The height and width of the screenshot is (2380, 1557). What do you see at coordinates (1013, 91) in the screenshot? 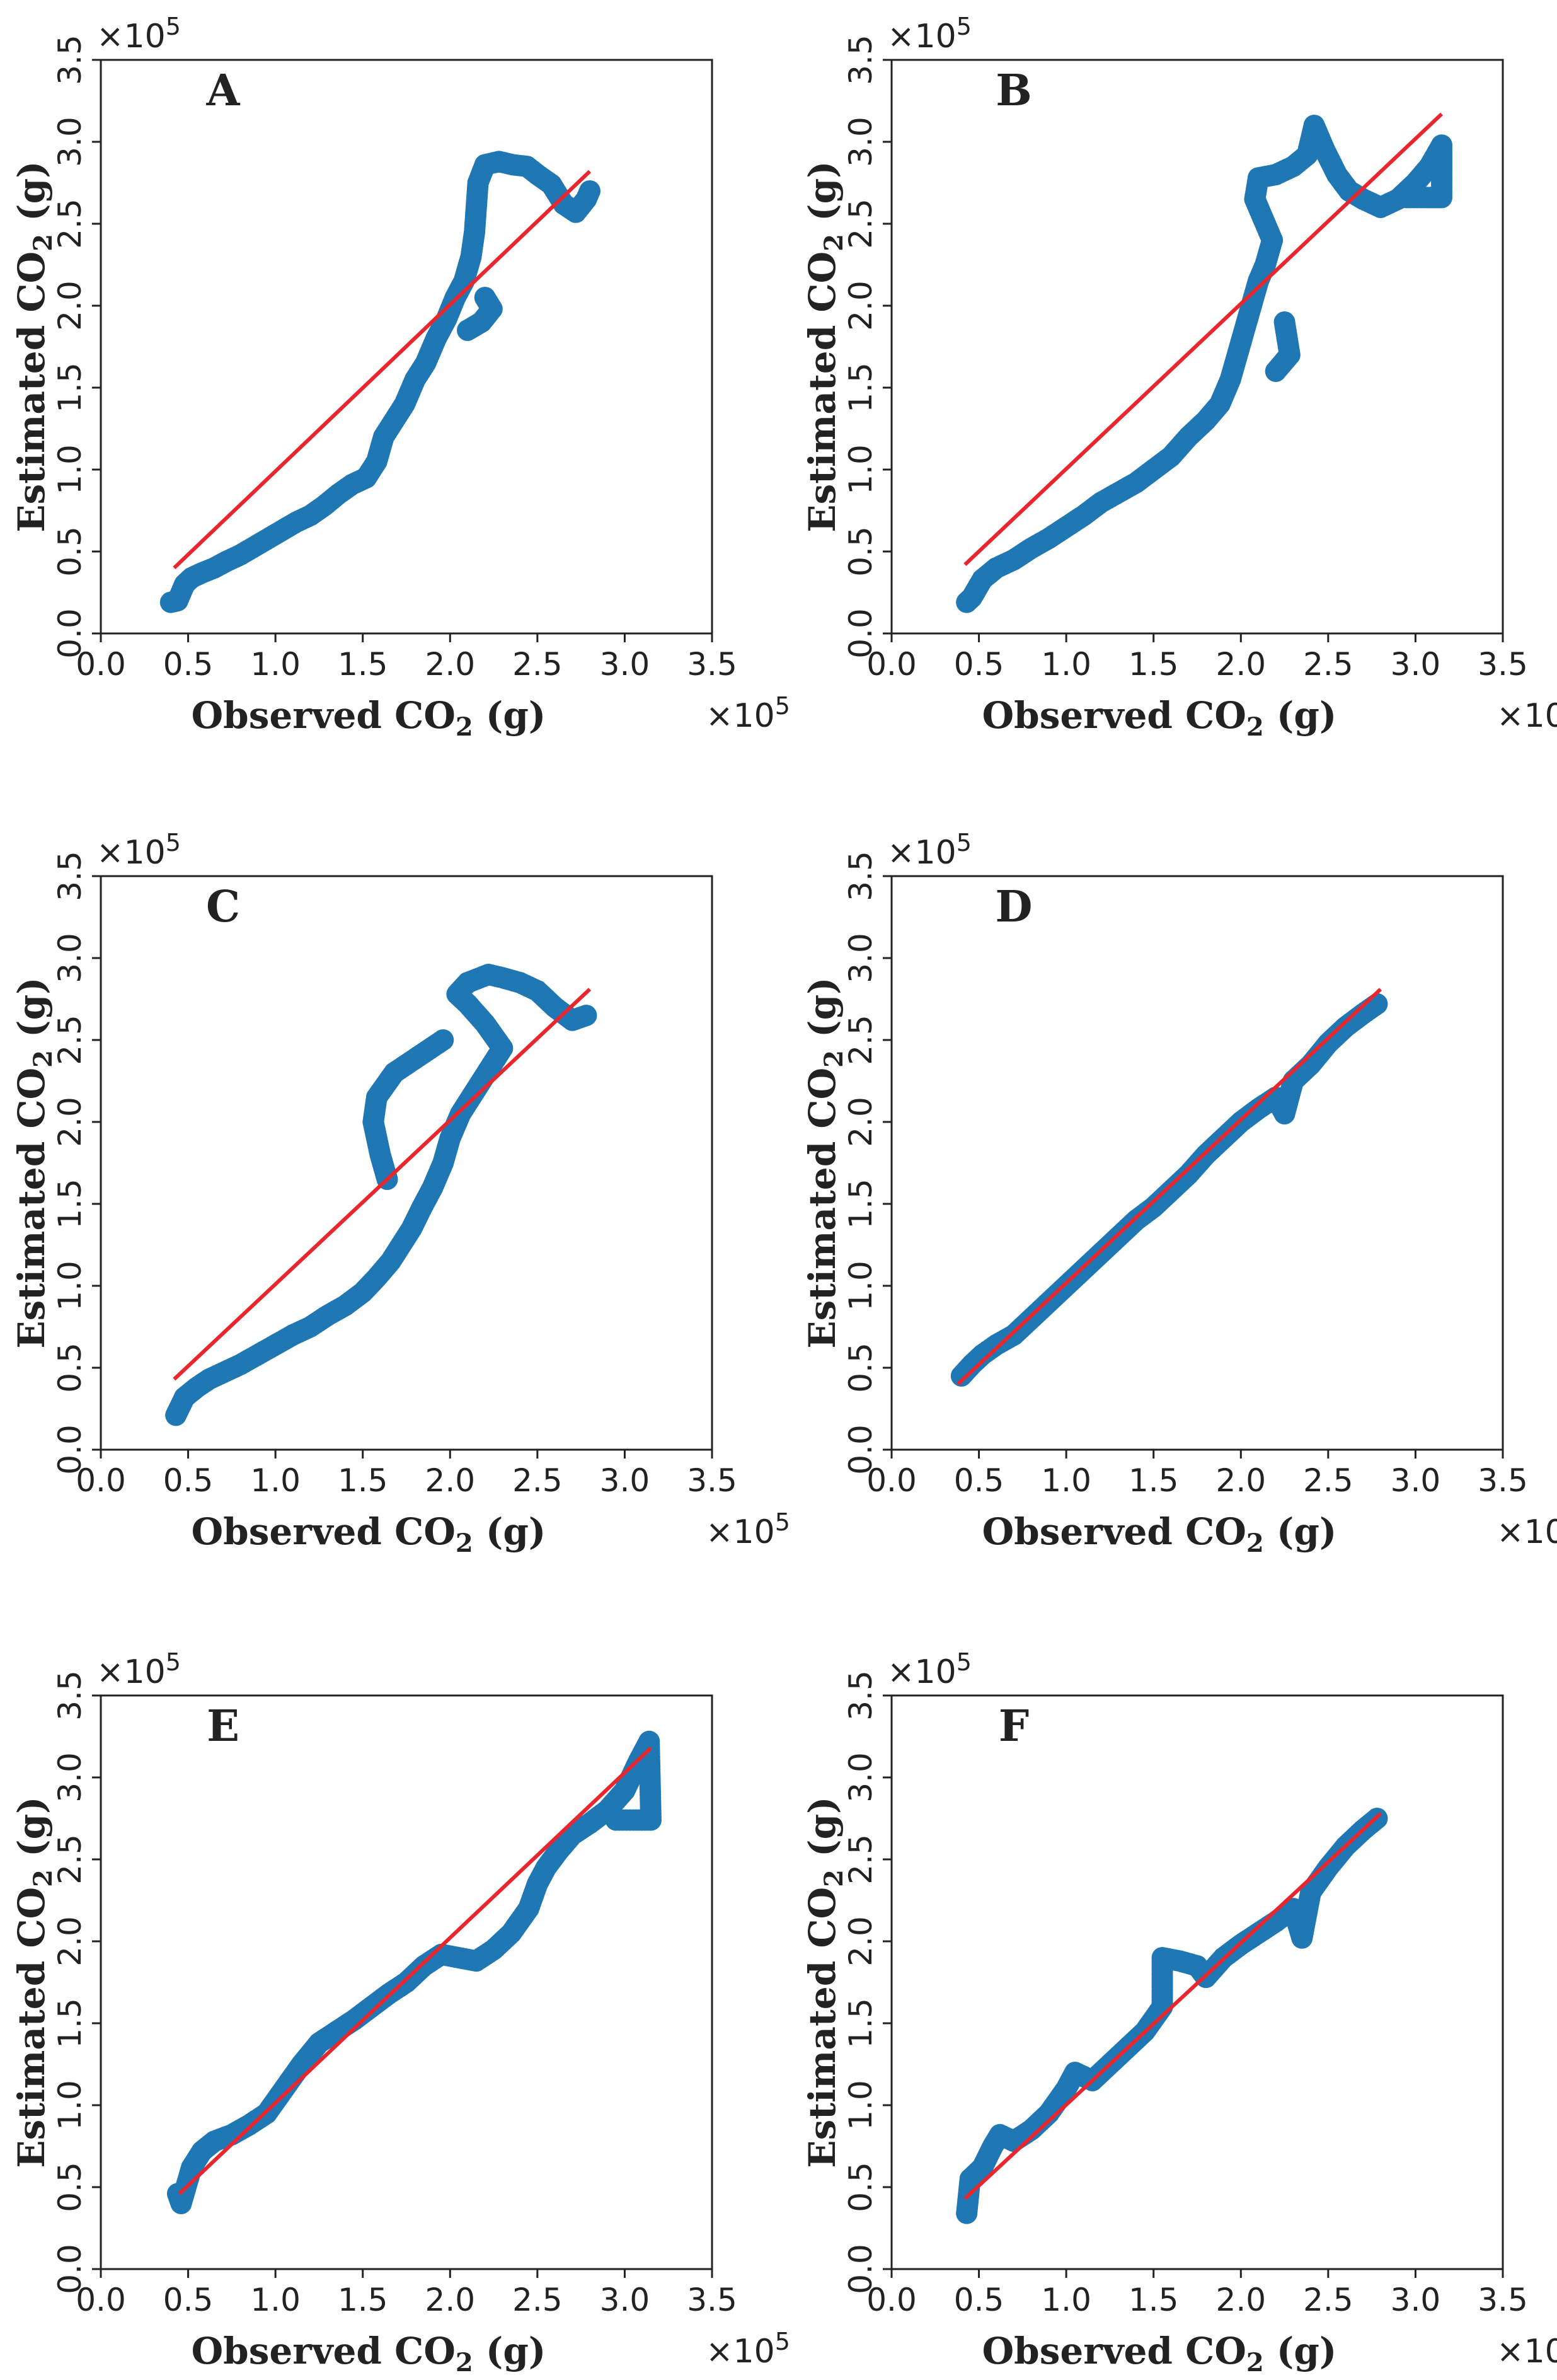
I see `panel-title: B` at bounding box center [1013, 91].